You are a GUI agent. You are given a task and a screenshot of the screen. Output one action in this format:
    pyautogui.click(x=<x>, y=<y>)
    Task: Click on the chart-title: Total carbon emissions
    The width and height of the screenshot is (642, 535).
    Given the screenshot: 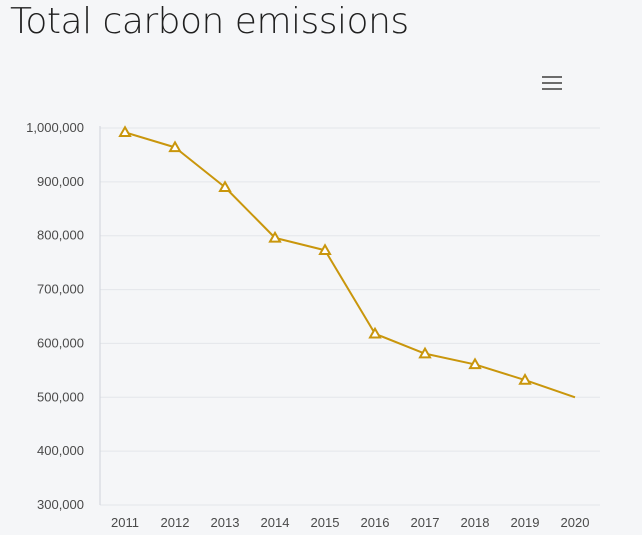 What is the action you would take?
    pyautogui.click(x=209, y=21)
    